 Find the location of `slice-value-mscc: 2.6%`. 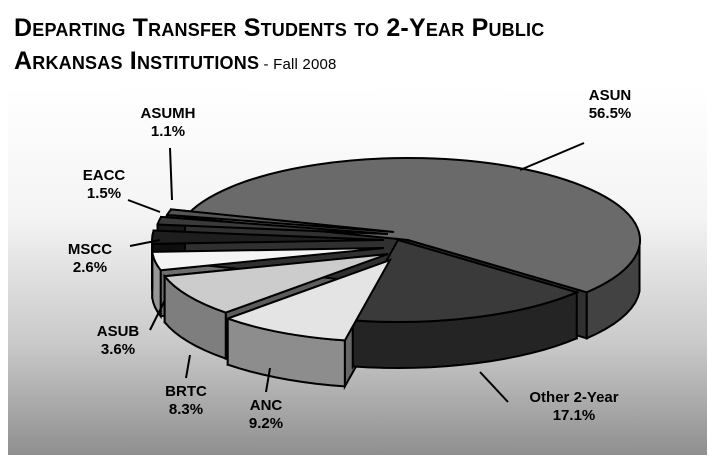

slice-value-mscc: 2.6% is located at coordinates (90, 267).